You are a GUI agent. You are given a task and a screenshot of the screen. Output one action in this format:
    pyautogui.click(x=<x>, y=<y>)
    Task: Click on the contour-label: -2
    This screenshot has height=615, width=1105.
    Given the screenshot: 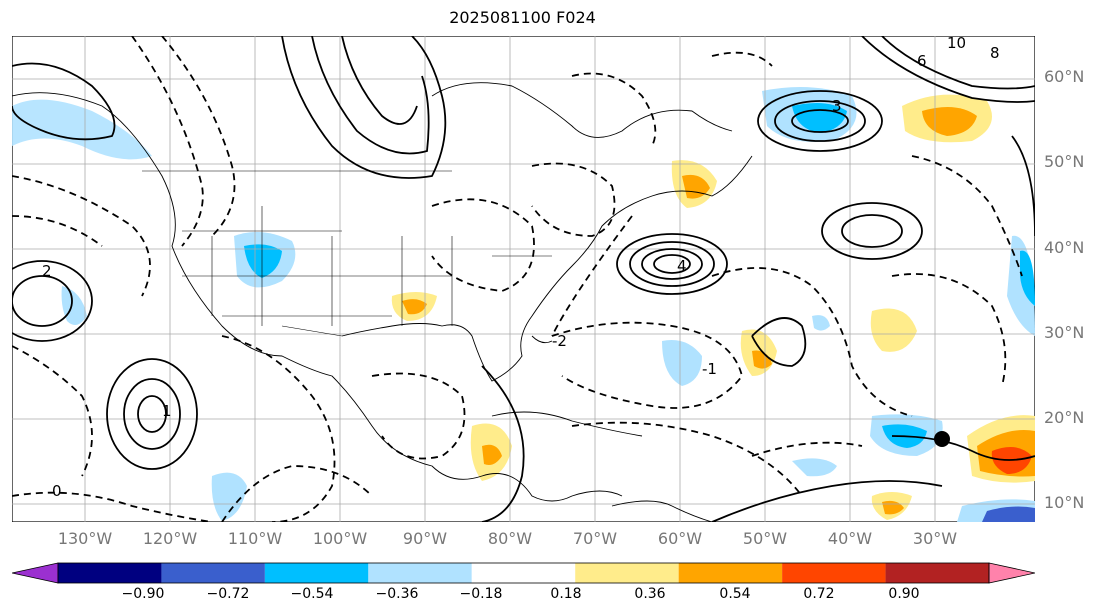 What is the action you would take?
    pyautogui.click(x=559, y=341)
    